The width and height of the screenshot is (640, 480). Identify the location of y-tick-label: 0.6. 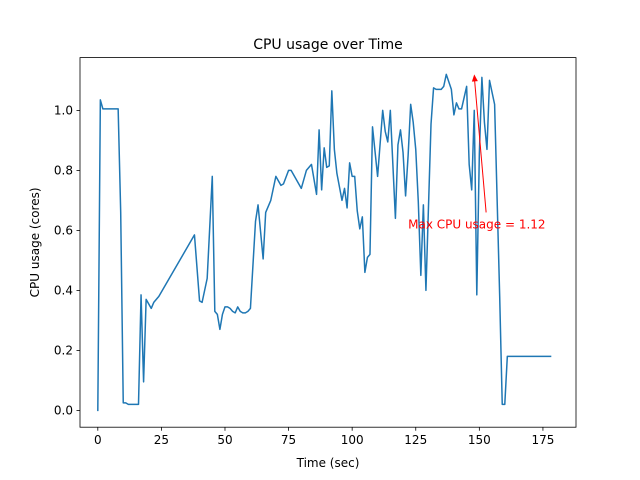
(63, 231).